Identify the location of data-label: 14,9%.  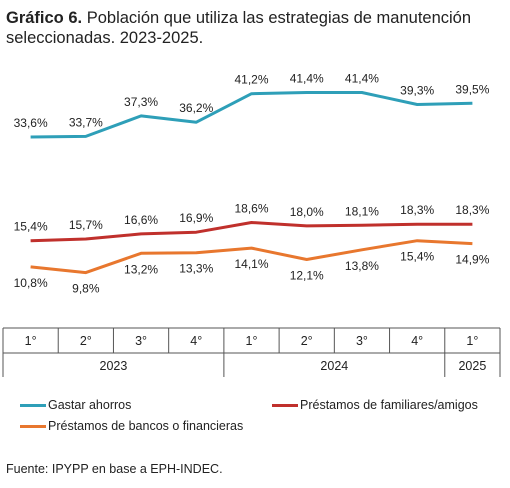
(472, 260).